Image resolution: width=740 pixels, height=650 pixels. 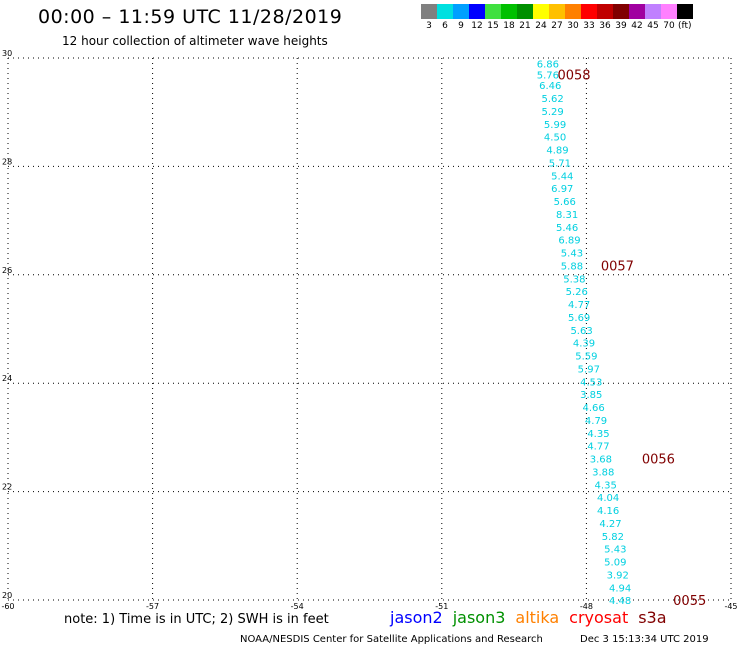 I want to click on pass-time-label: 0057, so click(x=617, y=267).